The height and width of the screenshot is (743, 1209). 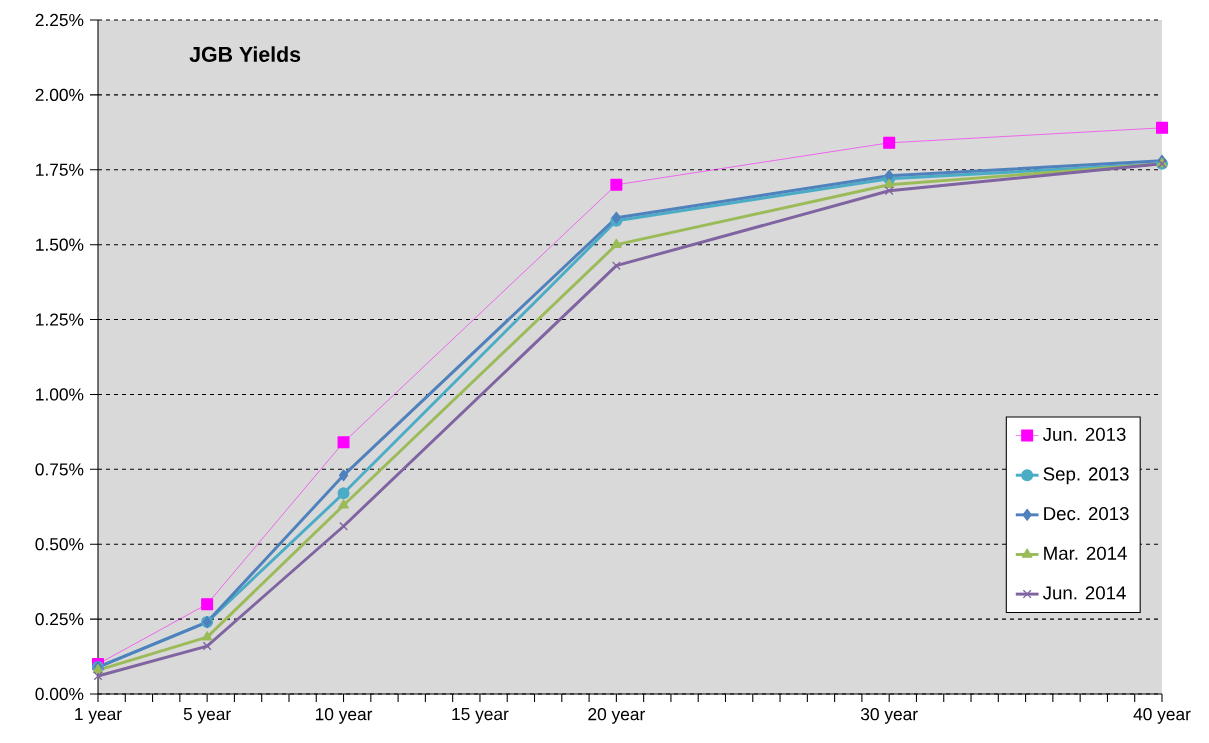 I want to click on y-tick-label: 1.75%, so click(x=60, y=169).